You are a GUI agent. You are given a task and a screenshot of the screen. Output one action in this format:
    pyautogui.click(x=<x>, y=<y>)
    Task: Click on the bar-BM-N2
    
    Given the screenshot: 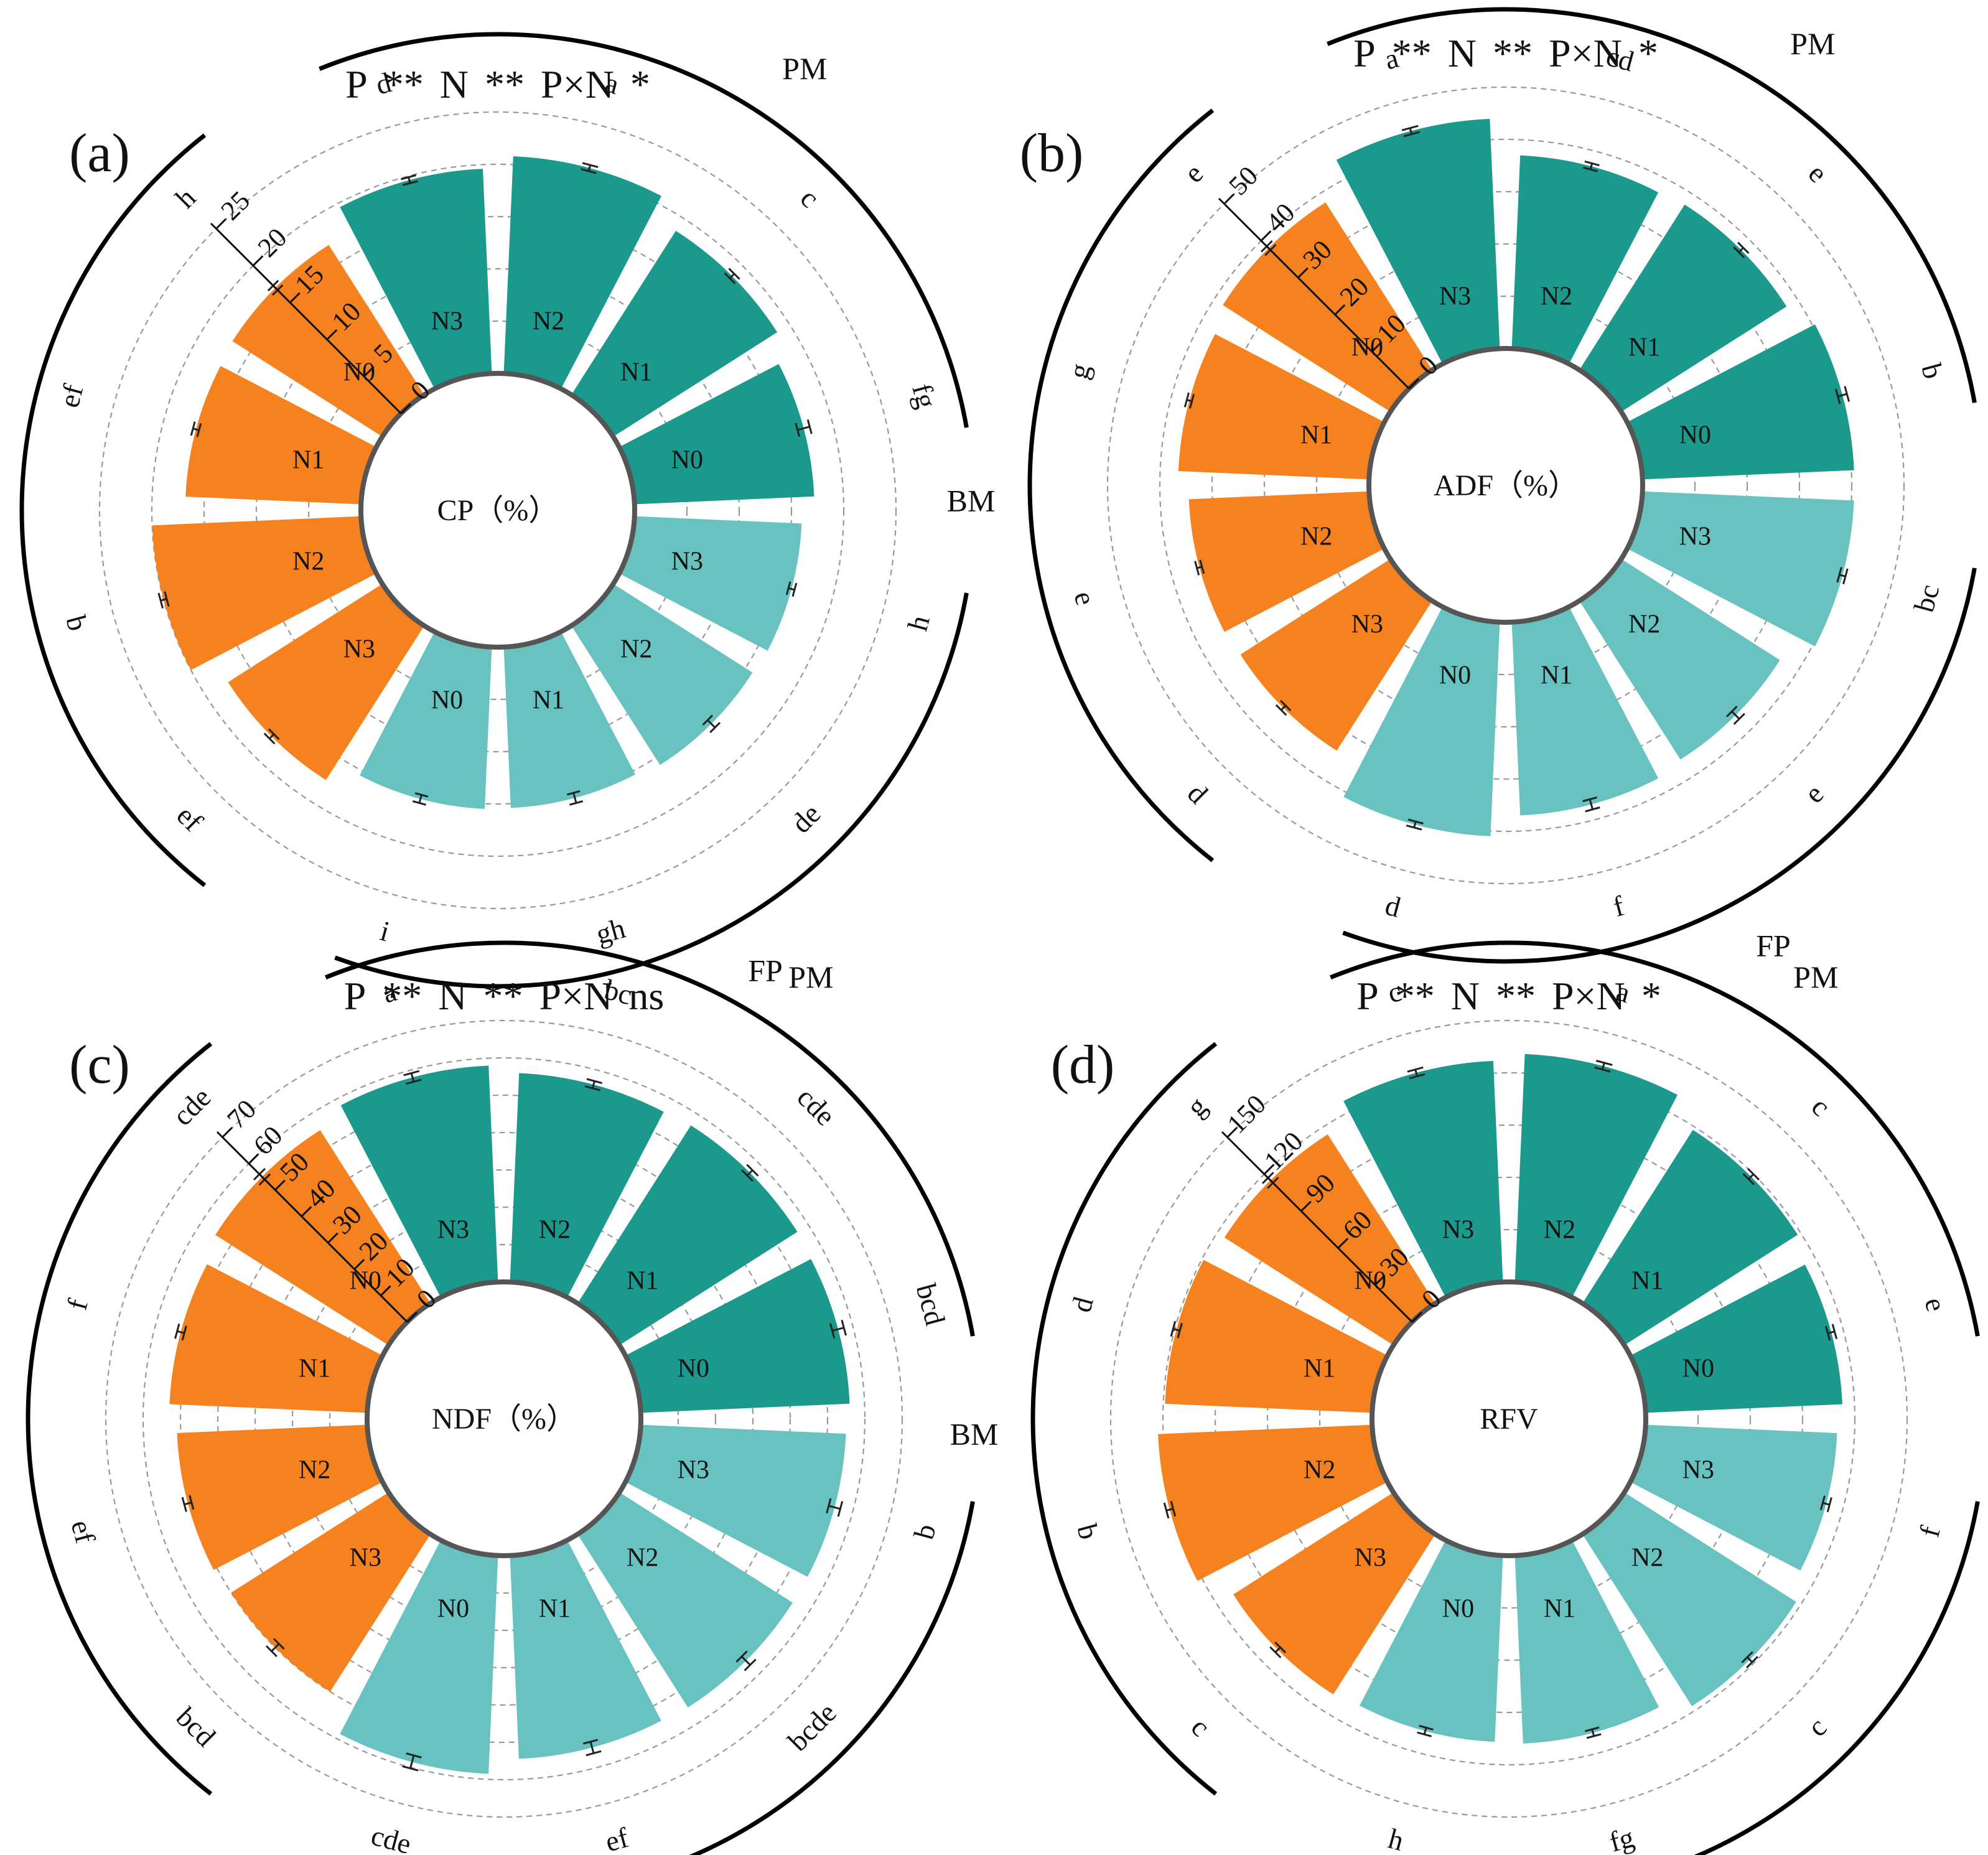 What is the action you would take?
    pyautogui.click(x=1286, y=561)
    